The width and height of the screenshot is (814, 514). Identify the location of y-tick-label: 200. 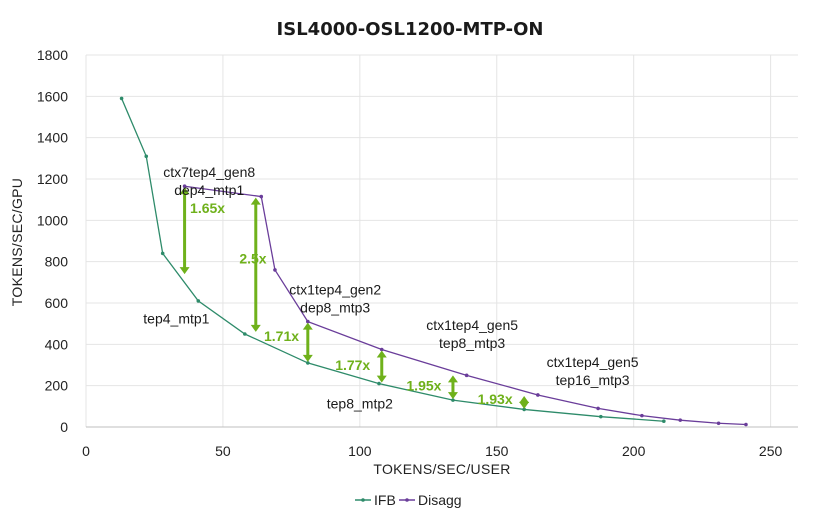
(57, 386).